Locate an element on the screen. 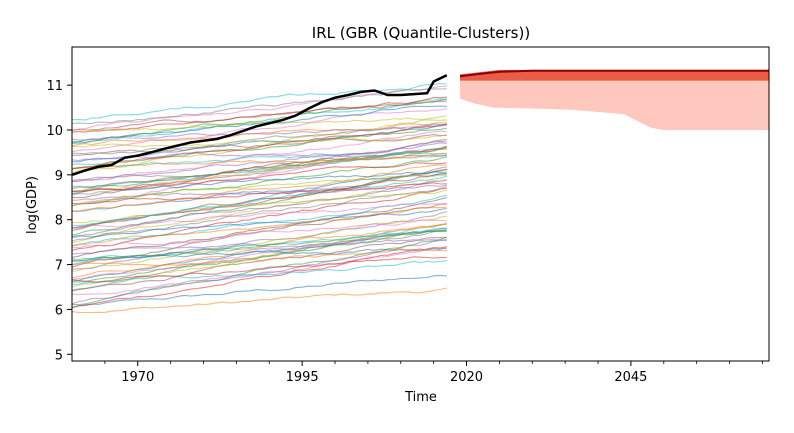 The height and width of the screenshot is (433, 794). x-tick-label: 1995 is located at coordinates (302, 377).